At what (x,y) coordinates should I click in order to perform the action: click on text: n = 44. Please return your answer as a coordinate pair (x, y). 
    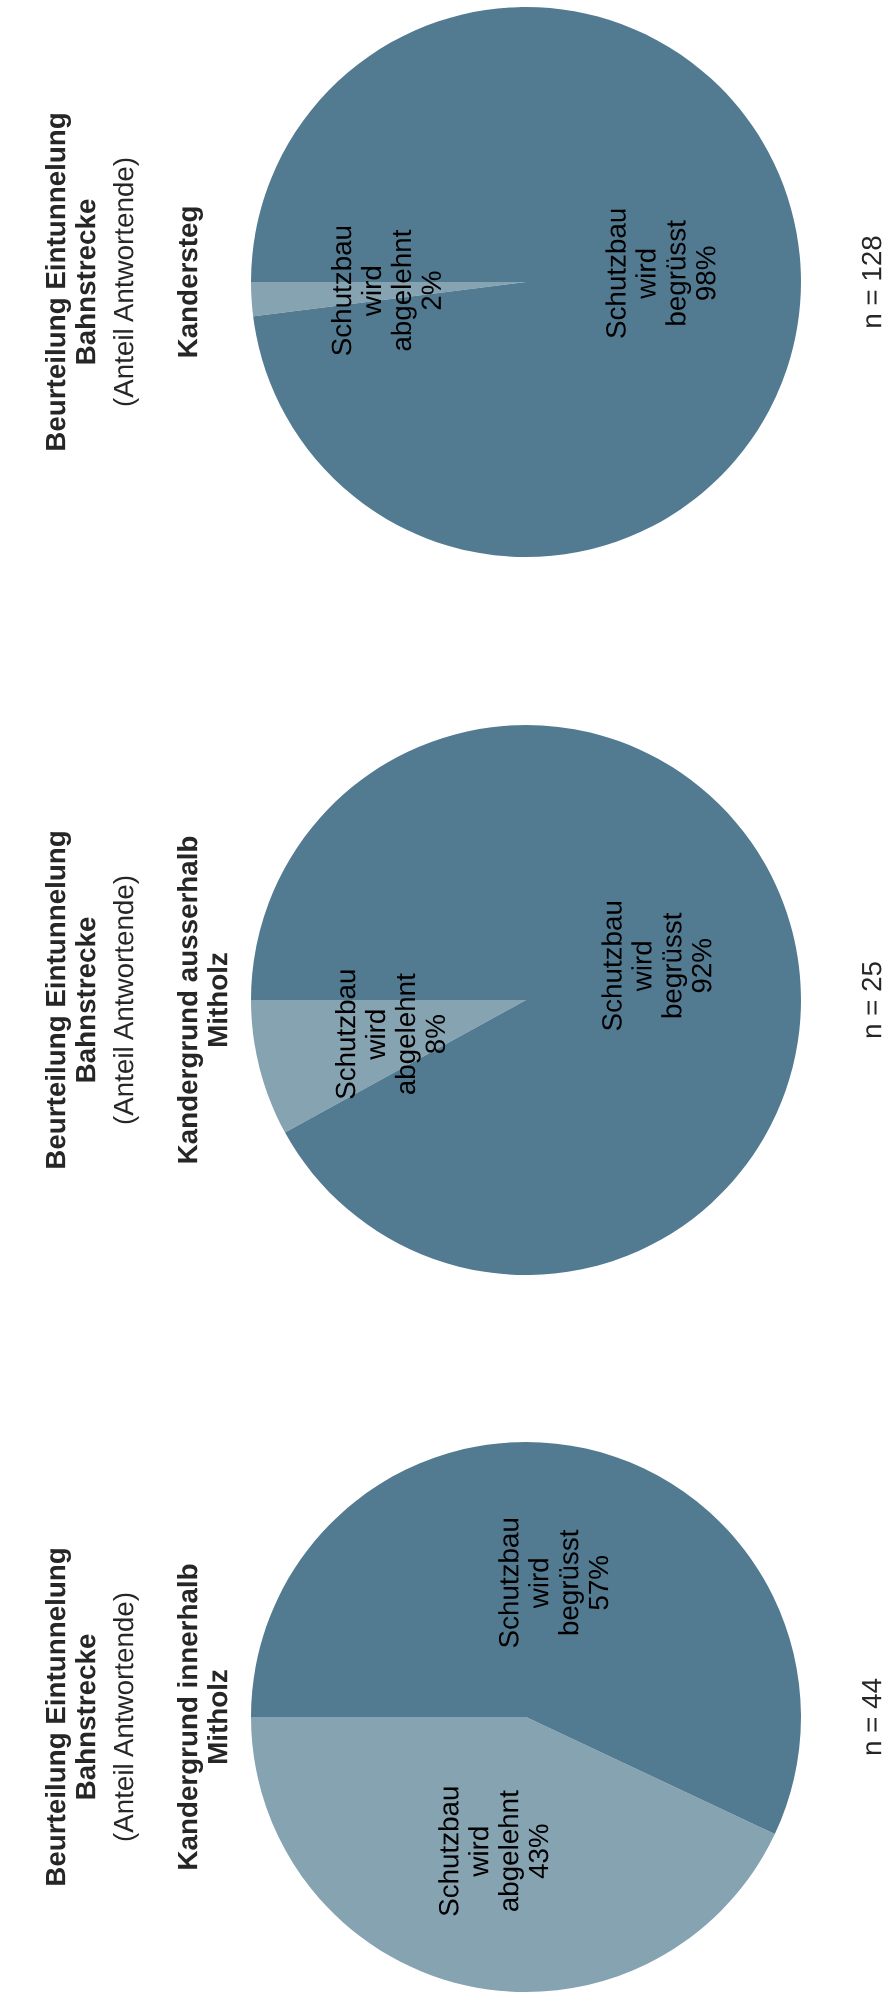
    Looking at the image, I should click on (872, 1716).